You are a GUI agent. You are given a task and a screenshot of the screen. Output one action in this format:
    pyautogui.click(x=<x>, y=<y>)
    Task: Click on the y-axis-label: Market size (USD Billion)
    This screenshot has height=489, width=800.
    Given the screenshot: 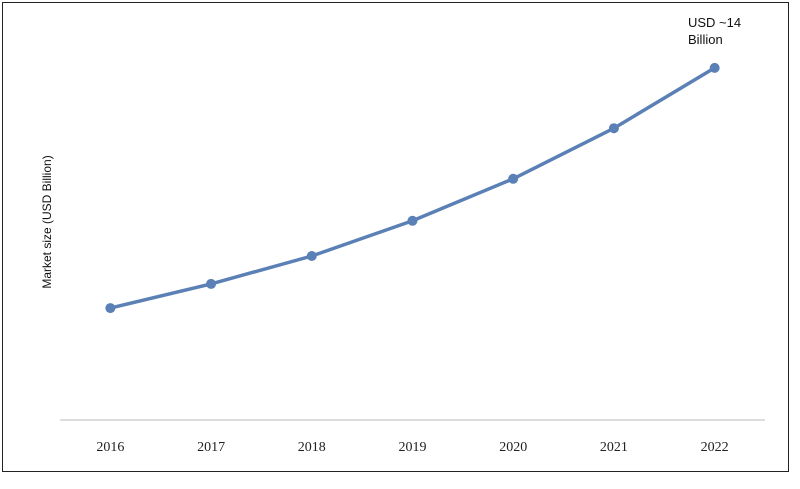 What is the action you would take?
    pyautogui.click(x=47, y=221)
    